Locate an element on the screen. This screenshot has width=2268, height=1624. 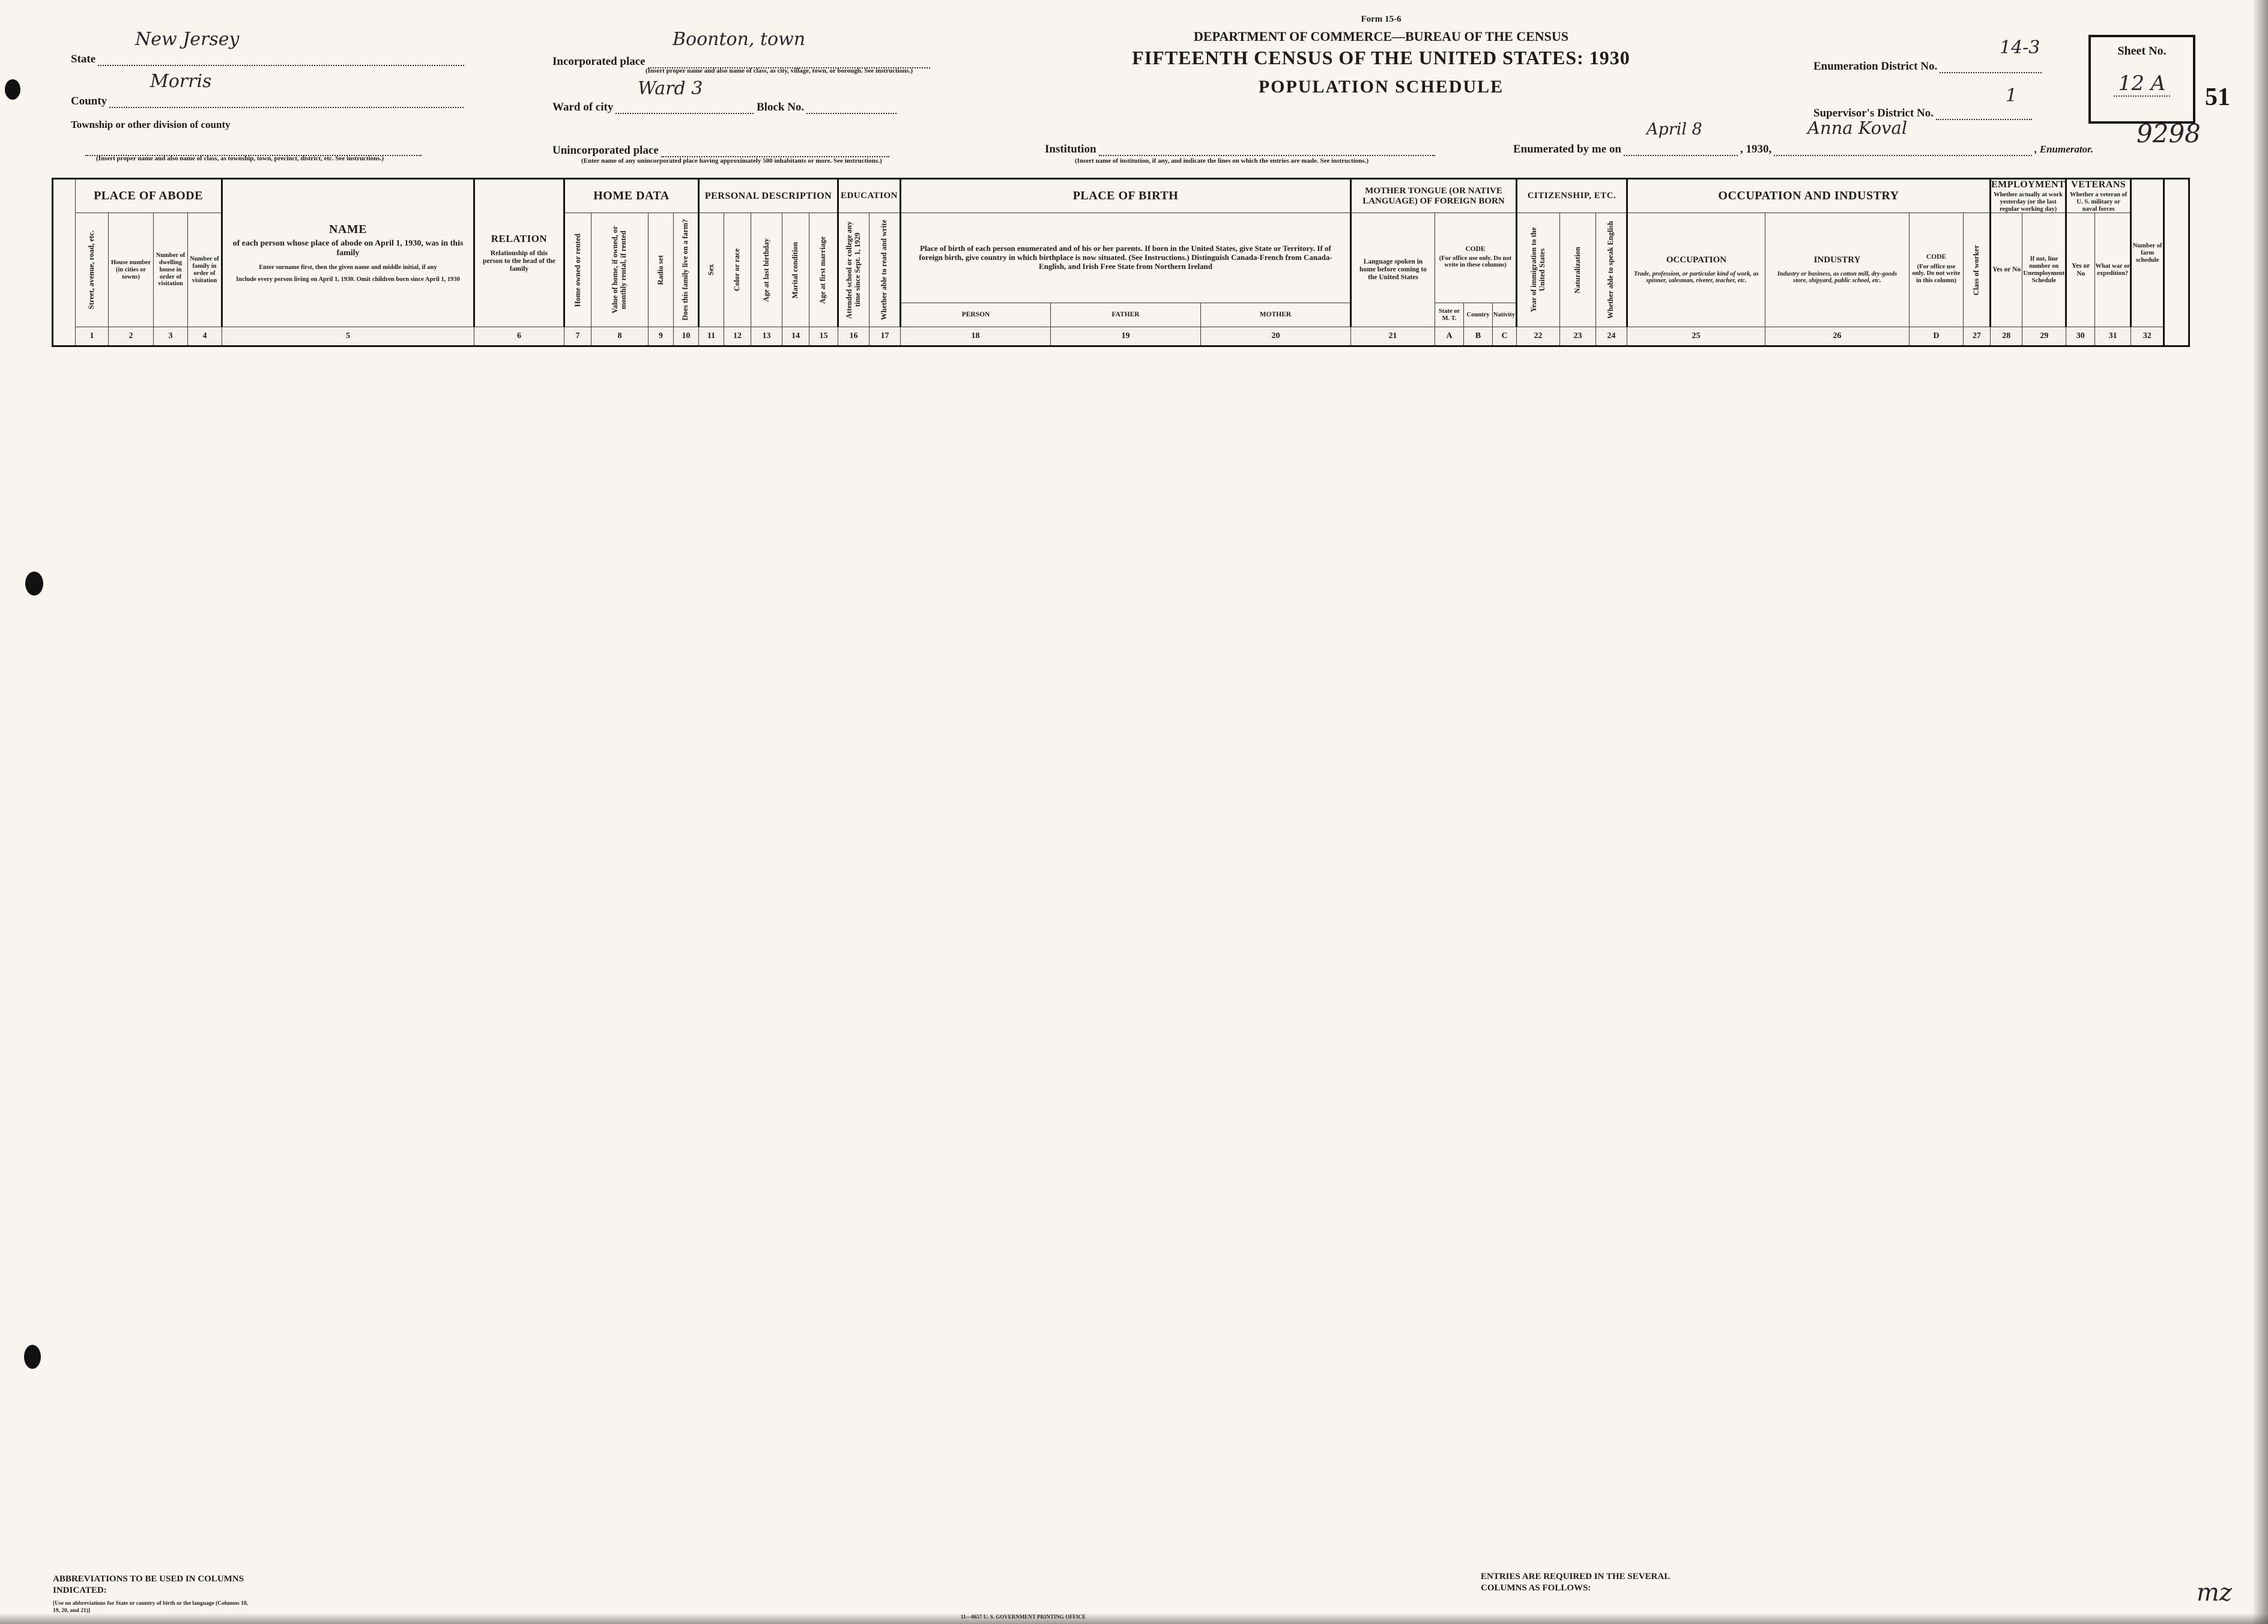
col-number-24: 24 is located at coordinates (1611, 337).